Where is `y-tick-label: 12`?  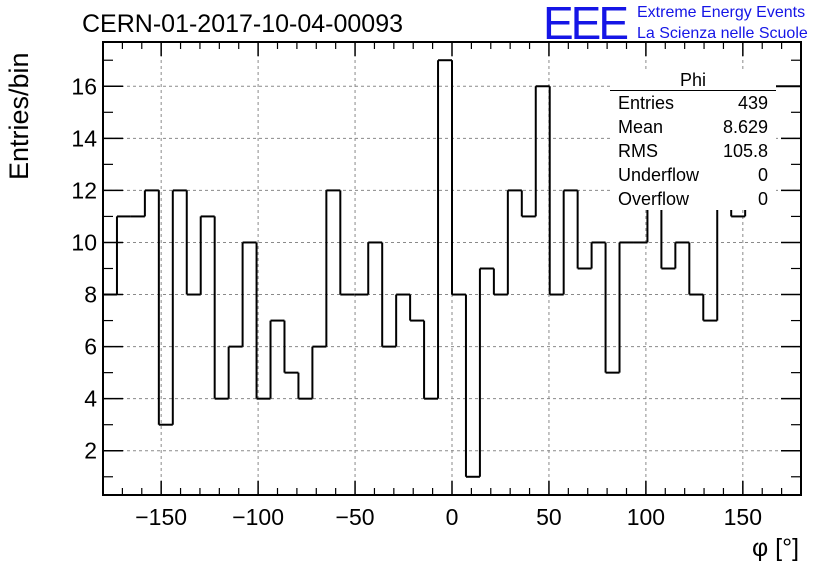
y-tick-label: 12 is located at coordinates (84, 190).